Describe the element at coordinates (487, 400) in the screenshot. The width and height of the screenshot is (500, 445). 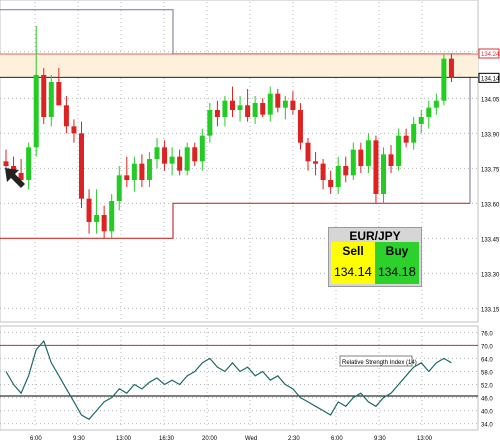
I see `rsi-tick-label: 46.0` at that location.